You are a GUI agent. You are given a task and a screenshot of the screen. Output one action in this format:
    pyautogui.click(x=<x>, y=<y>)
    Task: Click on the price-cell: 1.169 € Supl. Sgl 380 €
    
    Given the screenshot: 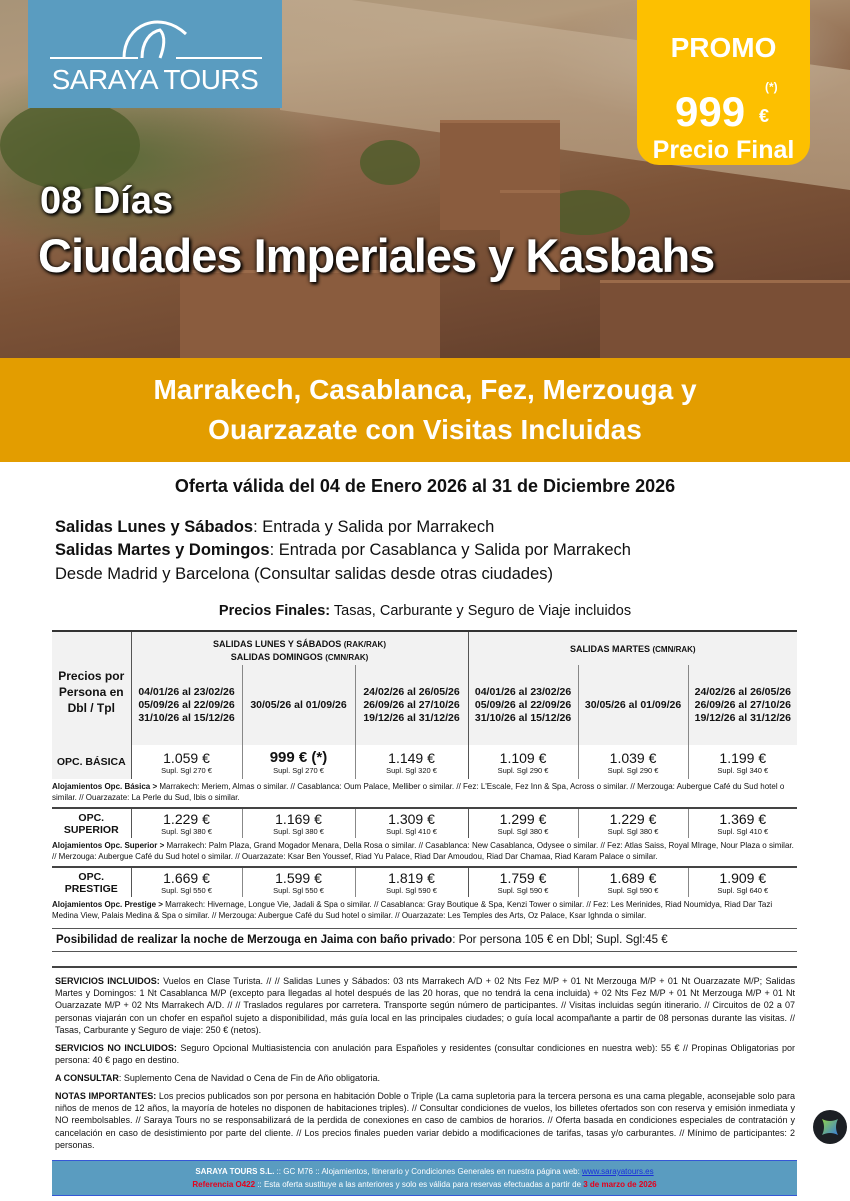 What is the action you would take?
    pyautogui.click(x=298, y=823)
    